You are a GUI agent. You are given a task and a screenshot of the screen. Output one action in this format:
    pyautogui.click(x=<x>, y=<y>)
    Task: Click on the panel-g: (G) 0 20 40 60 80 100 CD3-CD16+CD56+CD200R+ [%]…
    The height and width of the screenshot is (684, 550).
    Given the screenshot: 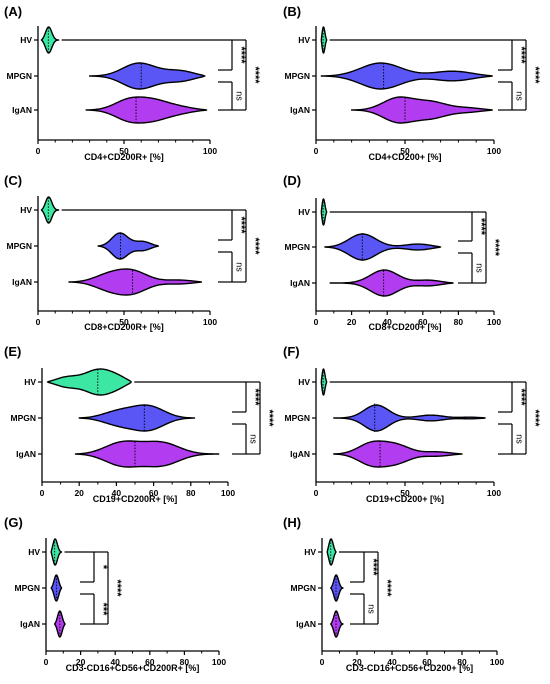 What is the action you would take?
    pyautogui.click(x=115, y=594)
    